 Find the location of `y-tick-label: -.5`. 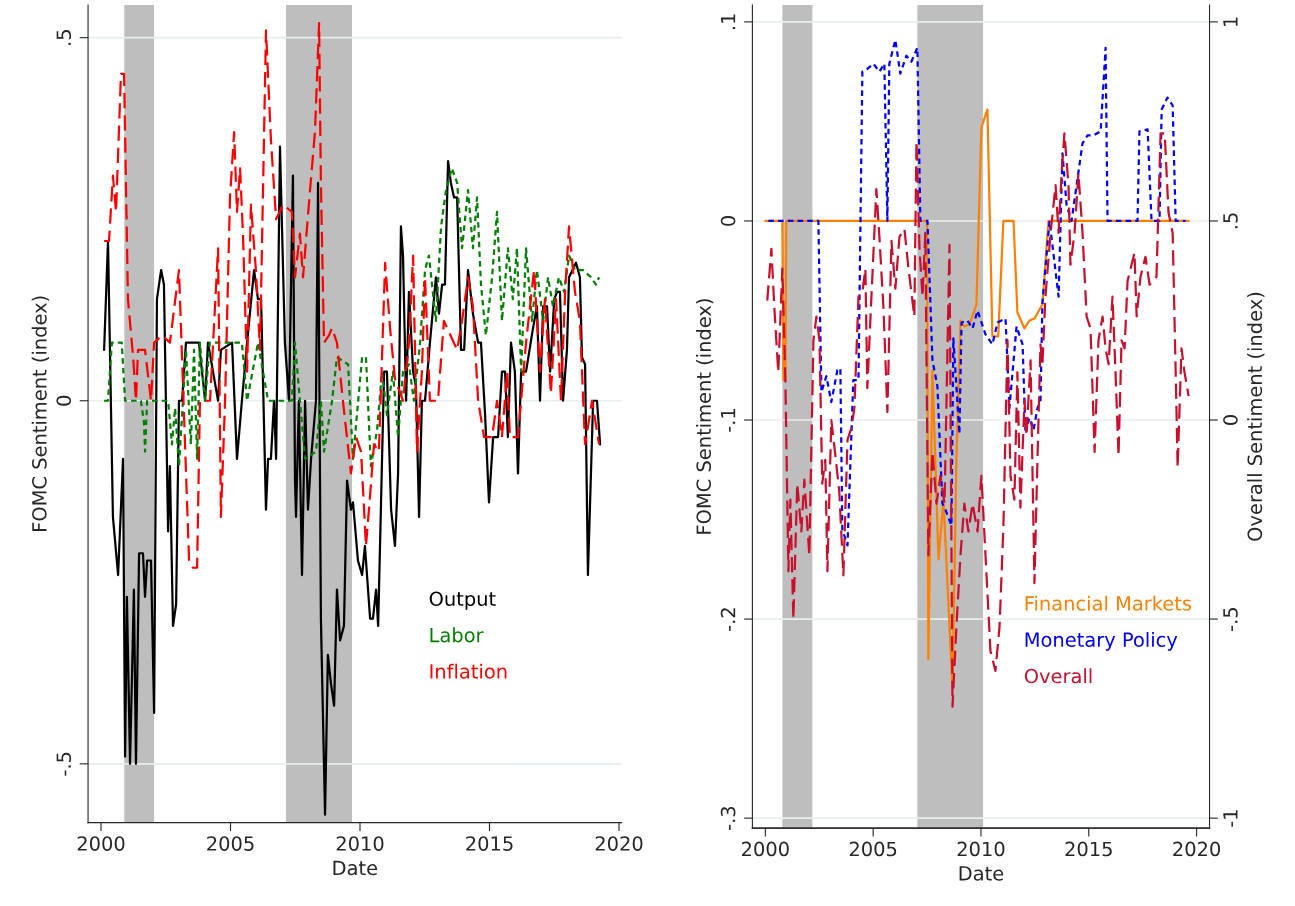

y-tick-label: -.5 is located at coordinates (64, 764).